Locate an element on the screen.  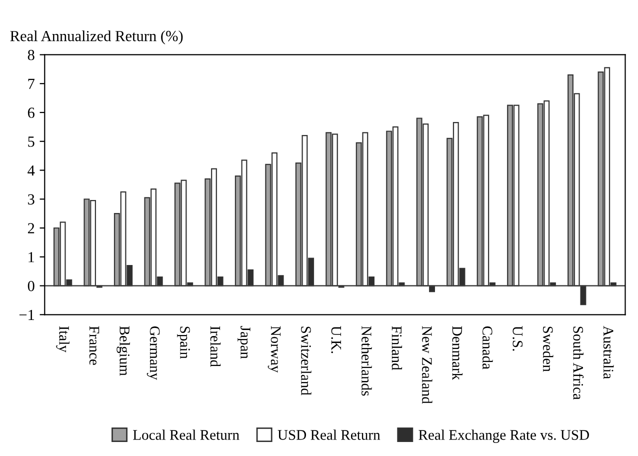
x-tick-label: Switzerland is located at coordinates (306, 361).